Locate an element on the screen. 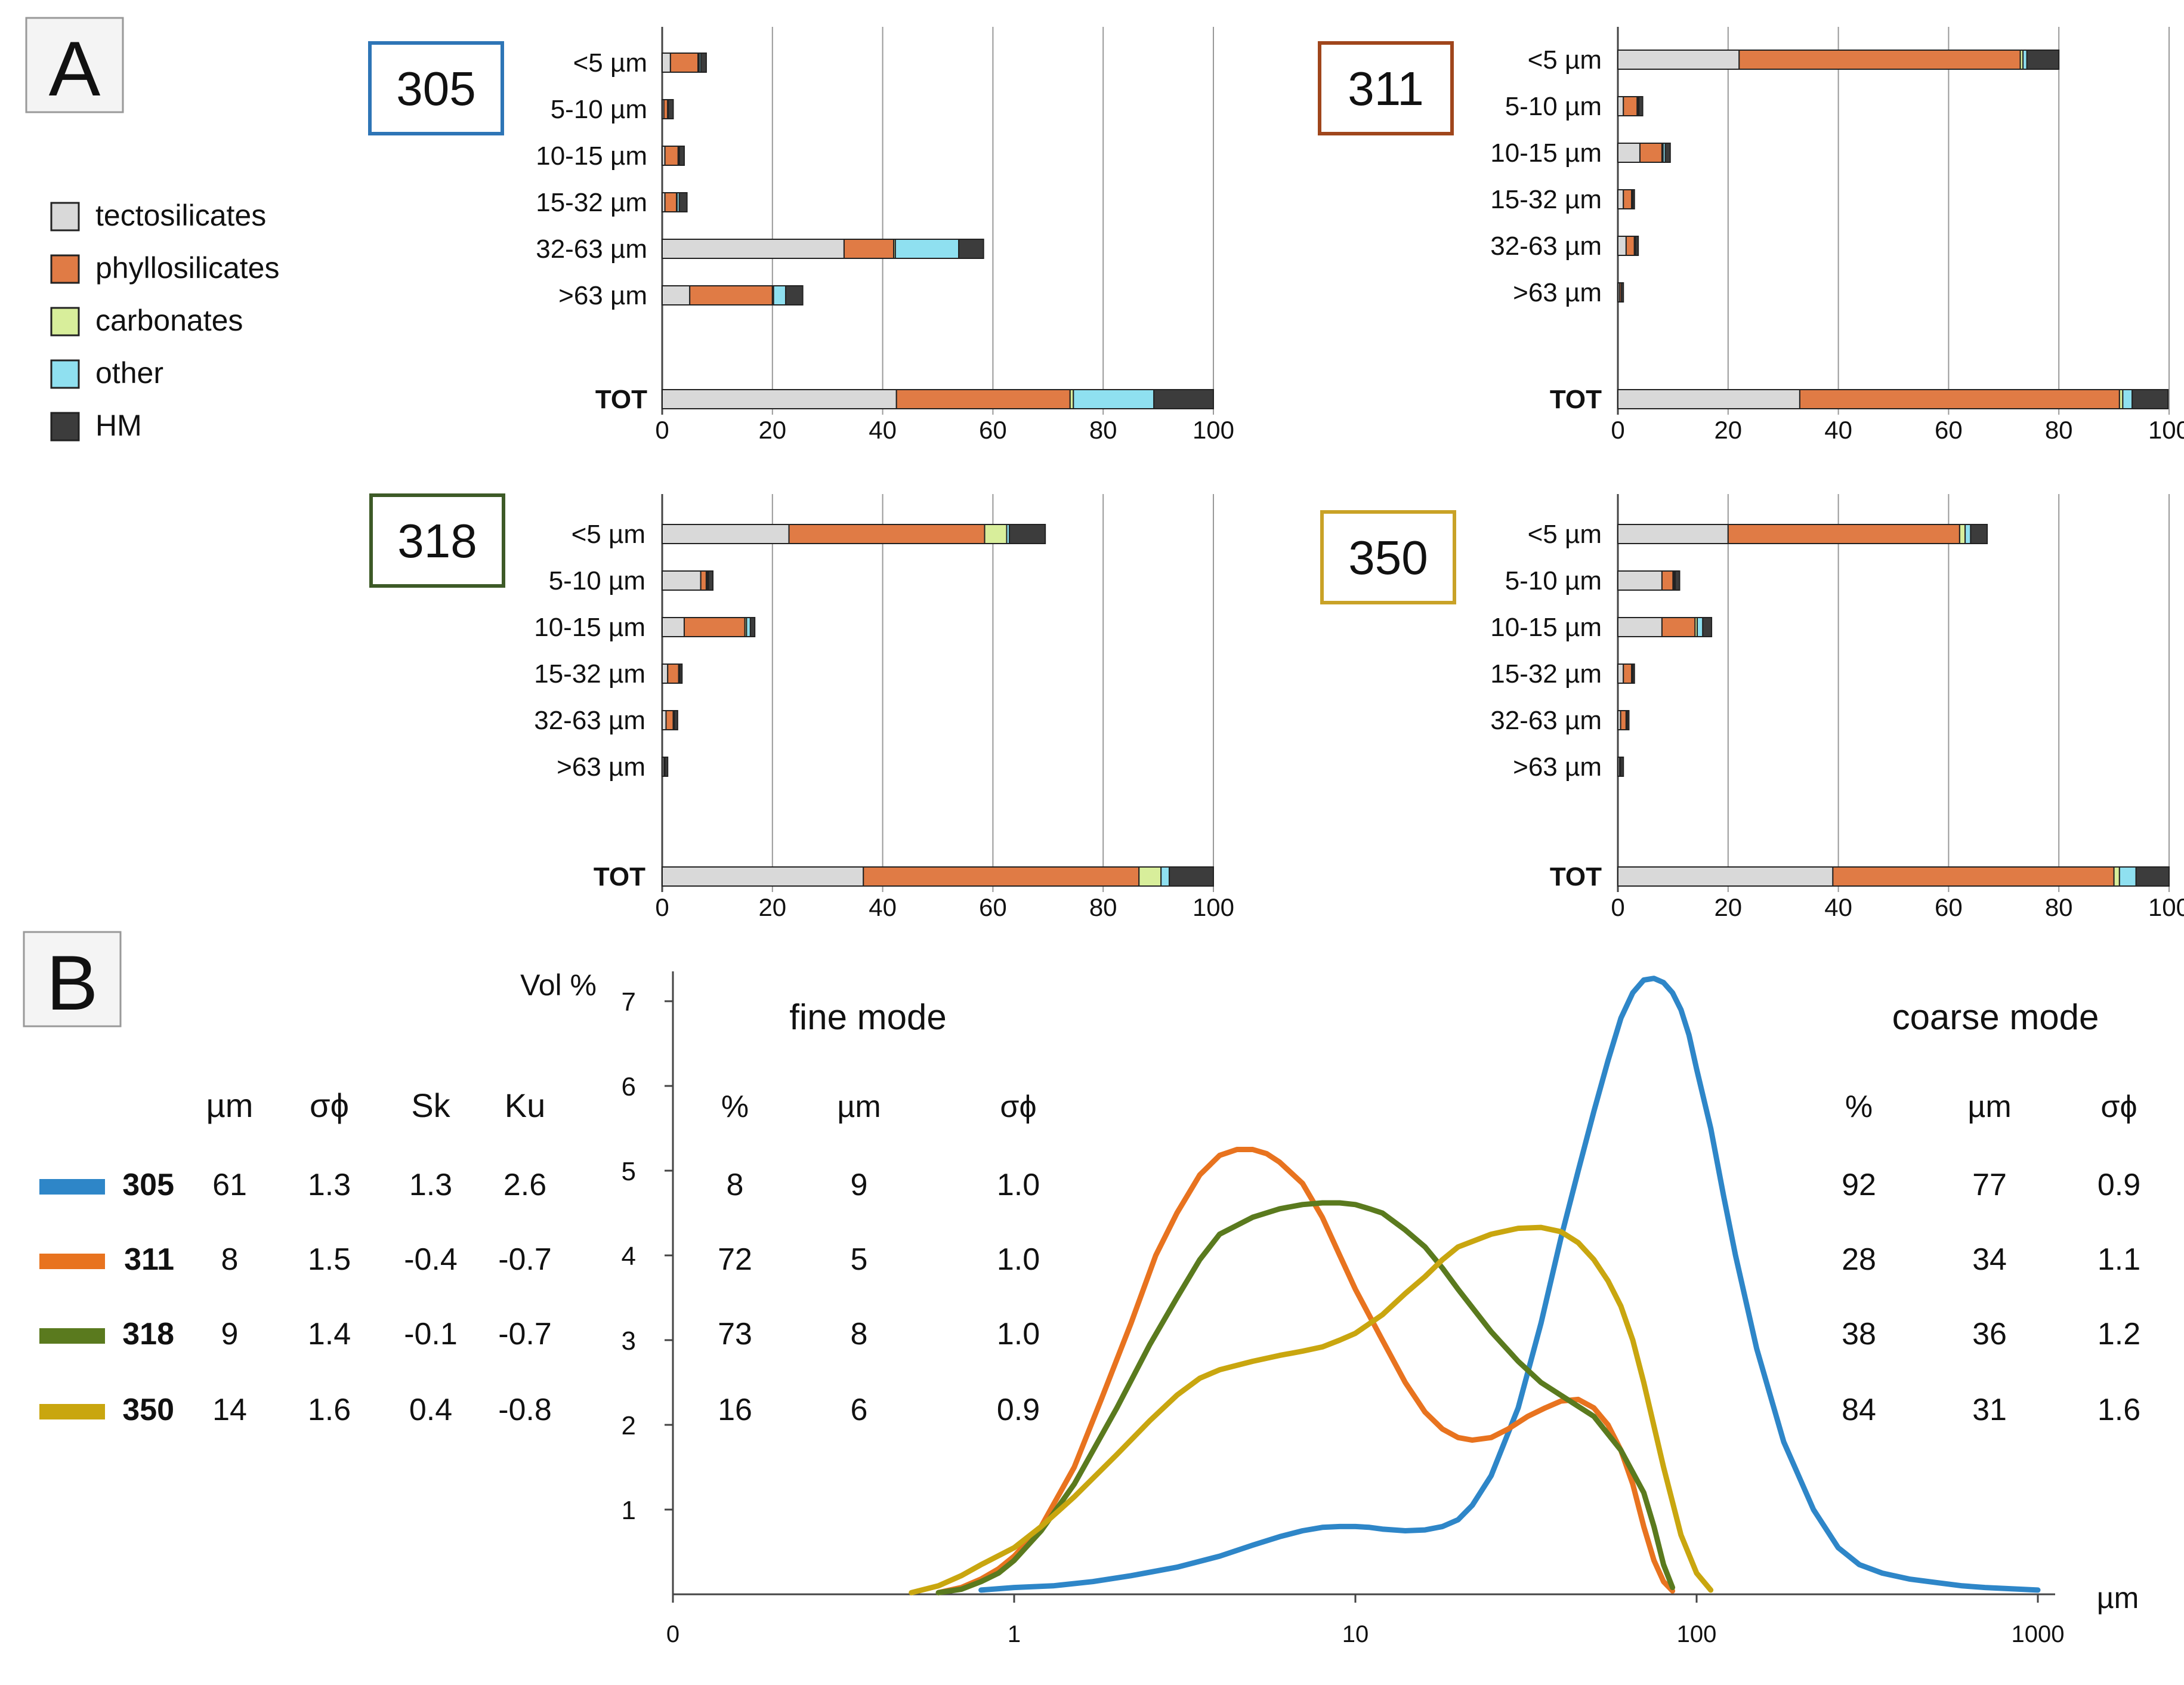  x-tick-350-4: 80 is located at coordinates (2059, 907).